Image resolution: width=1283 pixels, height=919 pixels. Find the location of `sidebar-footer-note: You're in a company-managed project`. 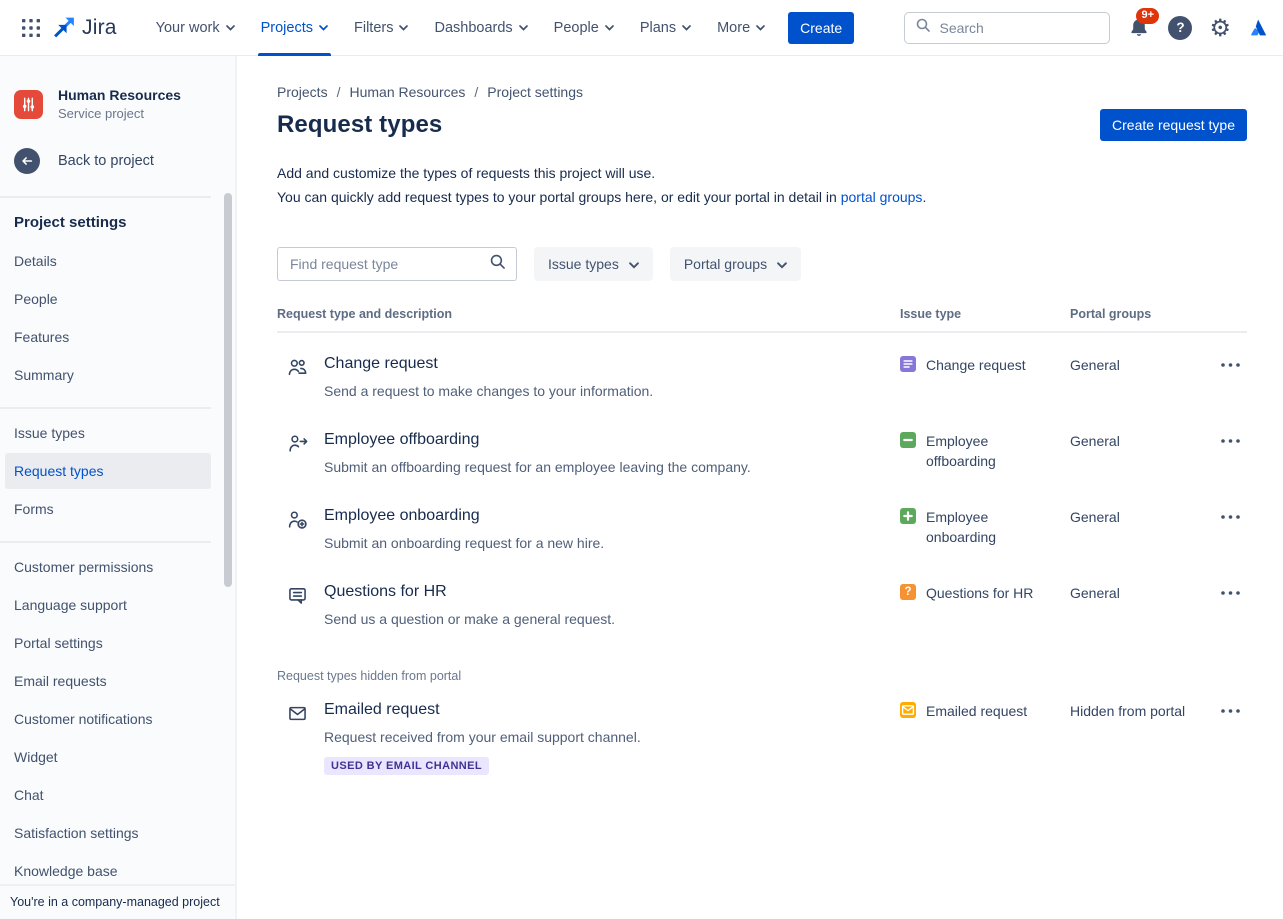

sidebar-footer-note: You're in a company-managed project is located at coordinates (117, 901).